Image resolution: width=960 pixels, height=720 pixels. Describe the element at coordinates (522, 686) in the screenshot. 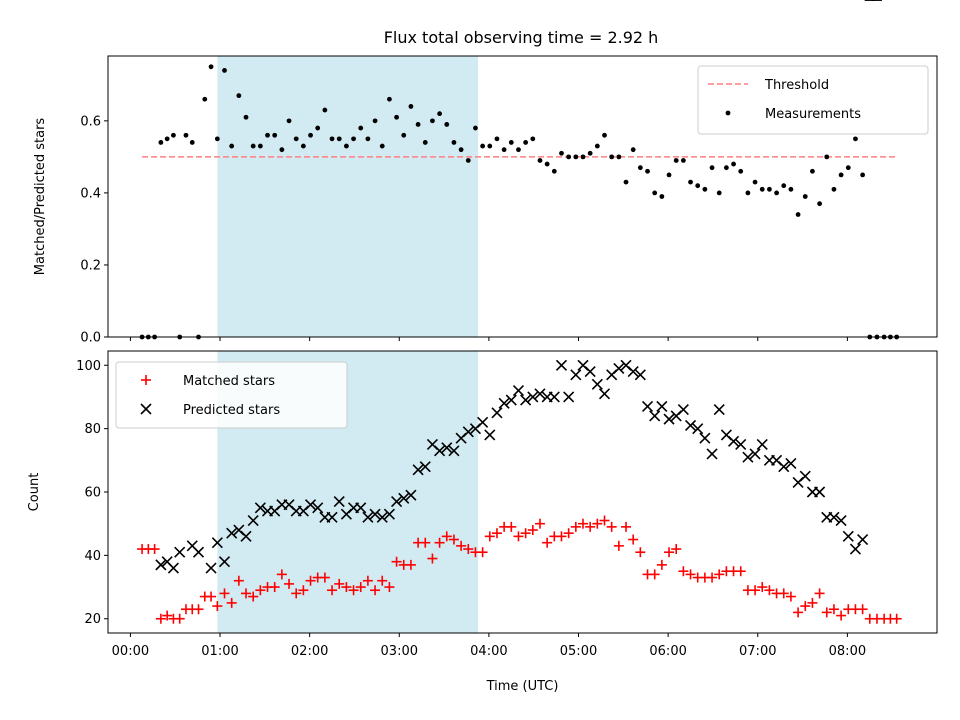

I see `x-axis-label: Time (UTC)` at that location.